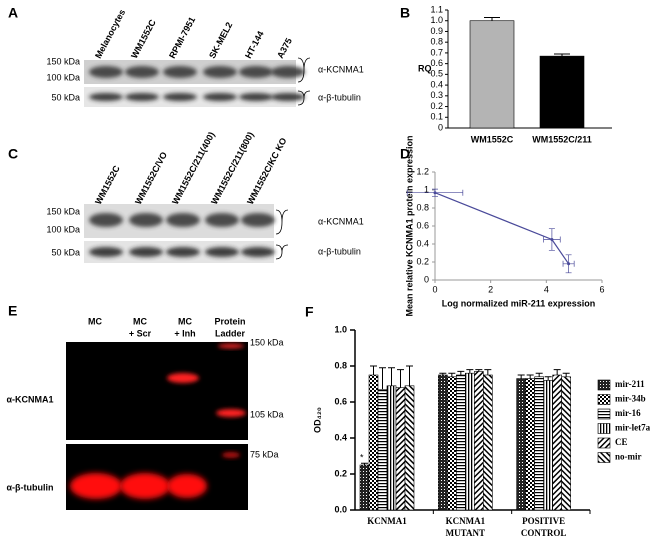 This screenshot has width=661, height=544. I want to click on lane-label: WM1552C/VO, so click(151, 178).